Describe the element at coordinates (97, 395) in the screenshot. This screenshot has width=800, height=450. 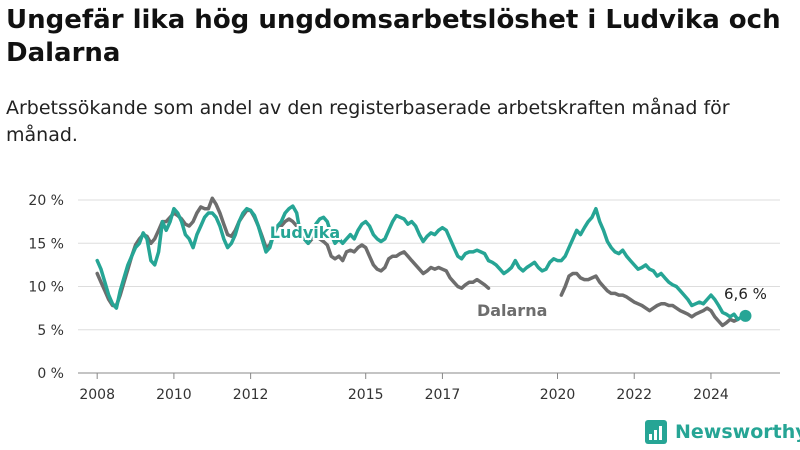
I see `x-tick-label: 2008` at that location.